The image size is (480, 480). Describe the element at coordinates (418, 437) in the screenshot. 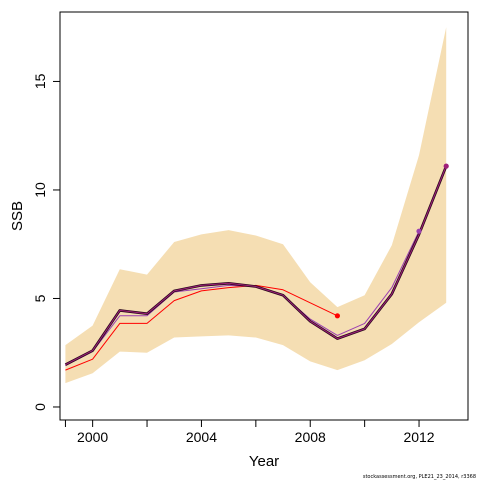

I see `x-tick-label: 2012` at that location.